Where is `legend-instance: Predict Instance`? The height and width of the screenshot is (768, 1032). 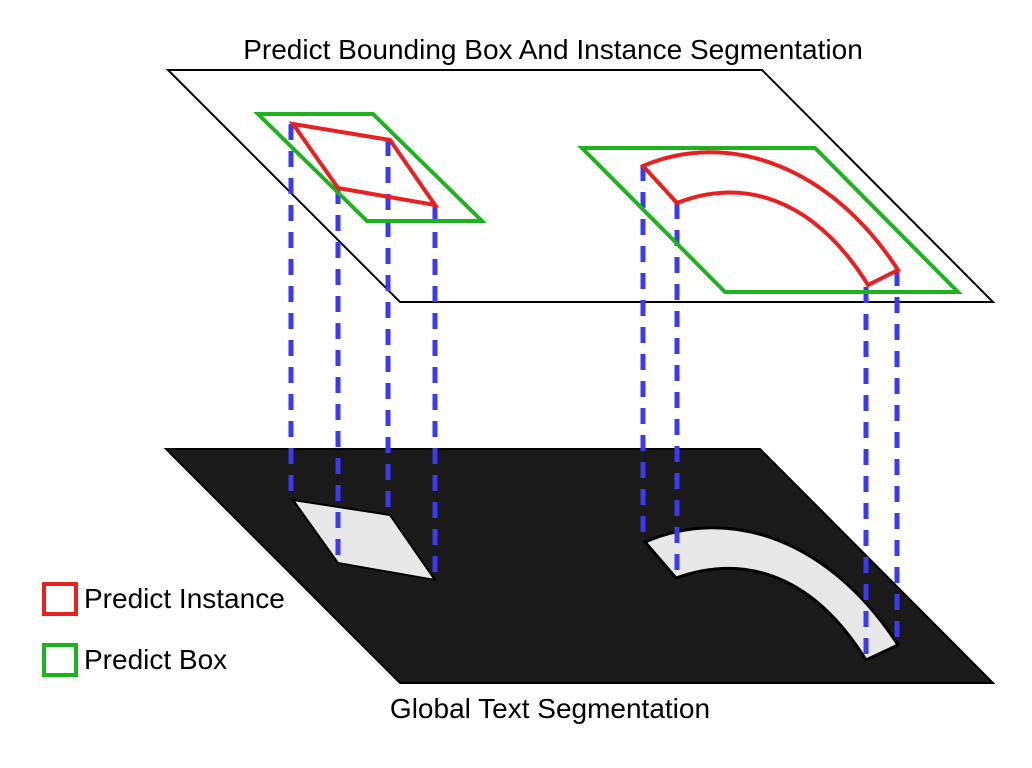
legend-instance: Predict Instance is located at coordinates (163, 599).